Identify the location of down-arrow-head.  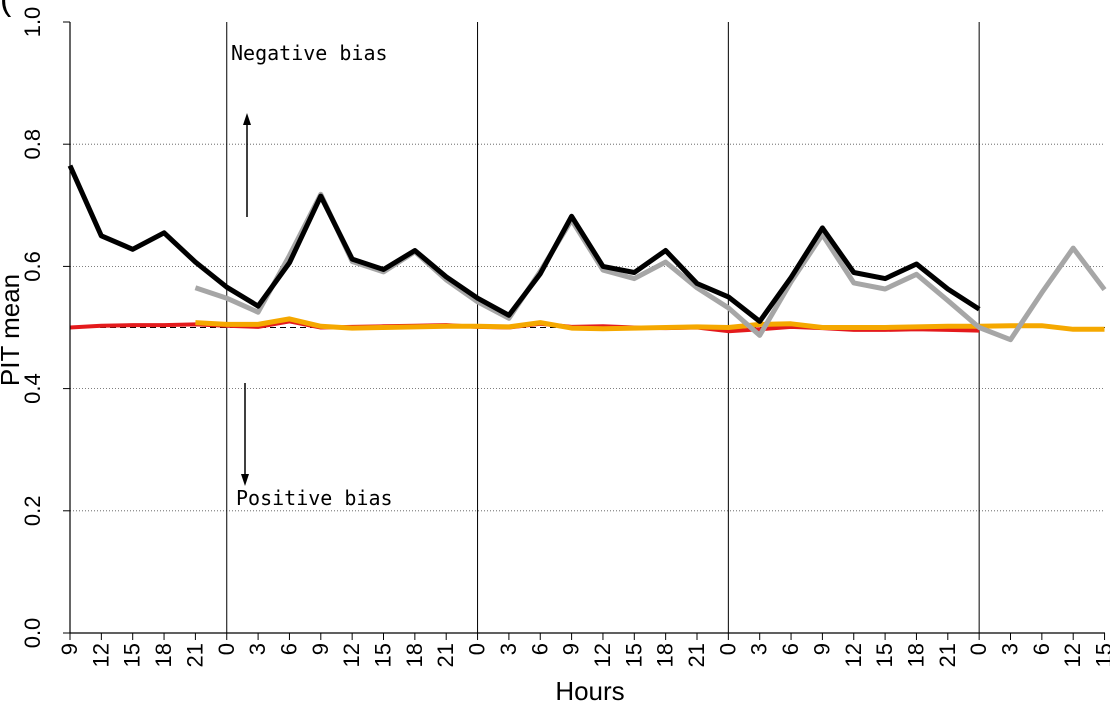
(245, 480).